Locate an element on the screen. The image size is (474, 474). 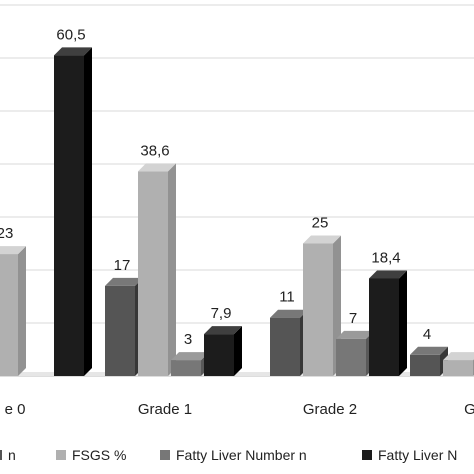
legend-item: Fatty Liver Number n is located at coordinates (233, 455).